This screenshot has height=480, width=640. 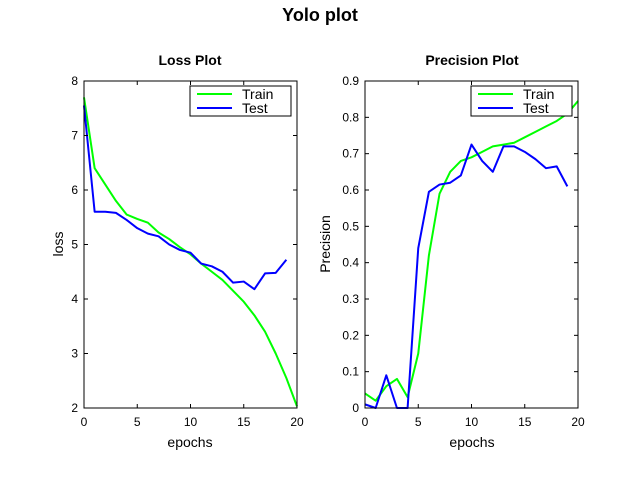 What do you see at coordinates (525, 422) in the screenshot?
I see `precision-plot-x-tick-label: 15` at bounding box center [525, 422].